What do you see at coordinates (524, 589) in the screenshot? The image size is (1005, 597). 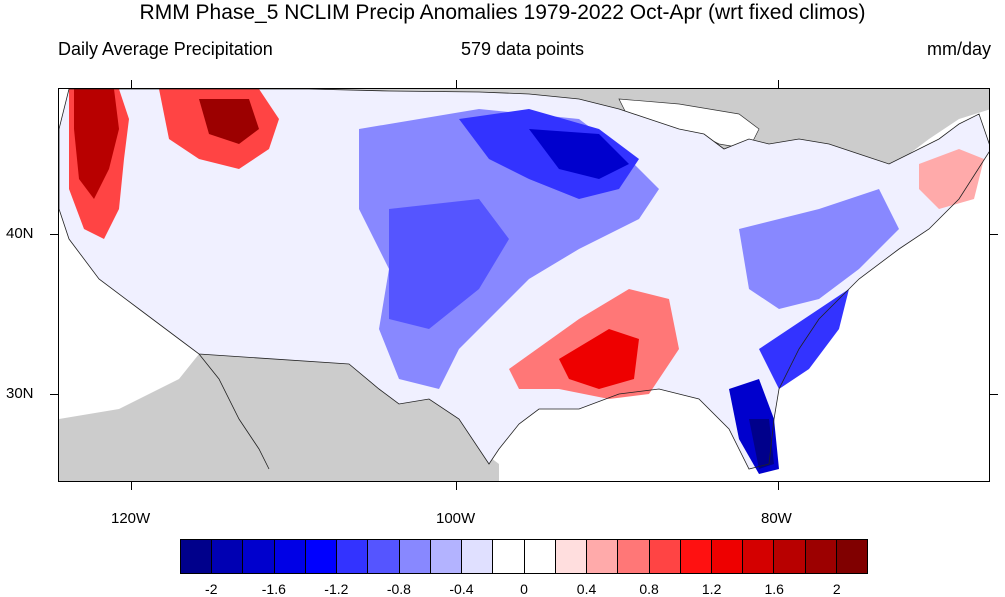 I see `colorbar-tick-label: 0` at bounding box center [524, 589].